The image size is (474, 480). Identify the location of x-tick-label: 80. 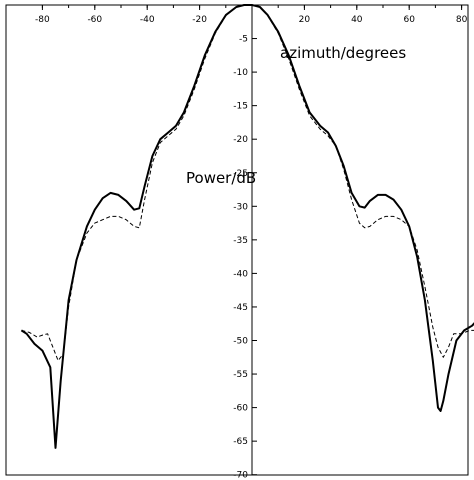
(462, 20).